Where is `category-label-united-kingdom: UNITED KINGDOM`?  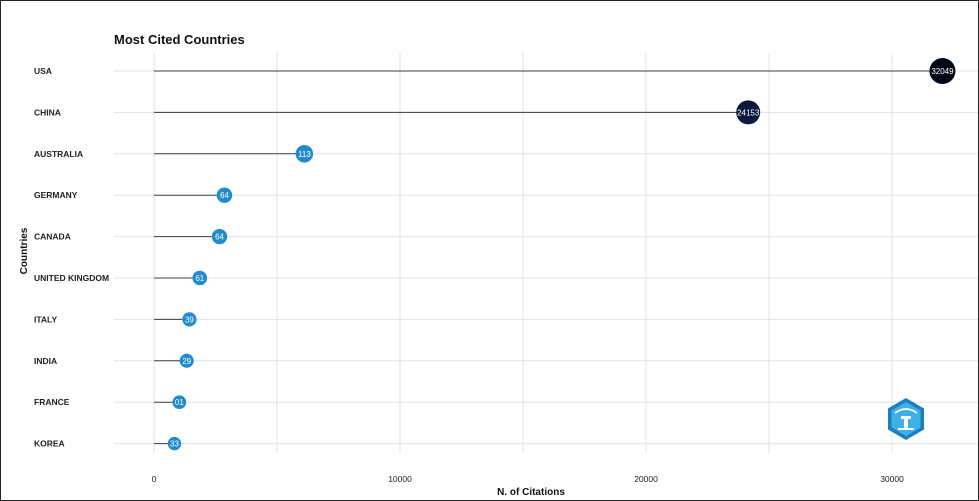
category-label-united-kingdom: UNITED KINGDOM is located at coordinates (71, 278).